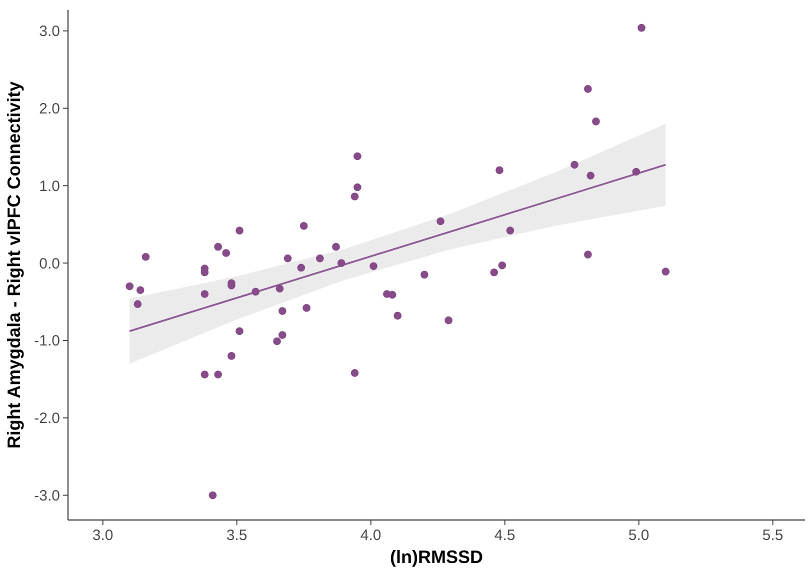 The height and width of the screenshot is (573, 811). Describe the element at coordinates (103, 535) in the screenshot. I see `x-tick-label: 3.0` at that location.